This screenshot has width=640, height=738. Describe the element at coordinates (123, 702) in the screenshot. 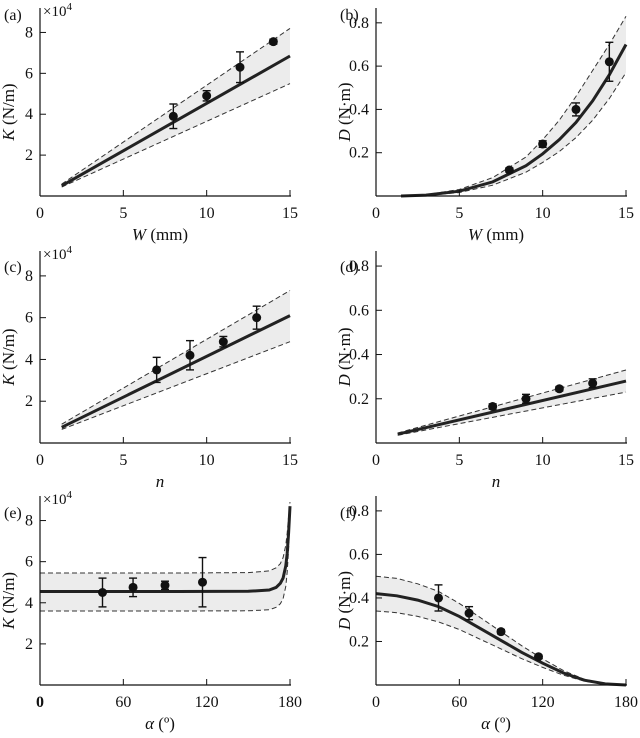

I see `x-tick-label: 60` at that location.